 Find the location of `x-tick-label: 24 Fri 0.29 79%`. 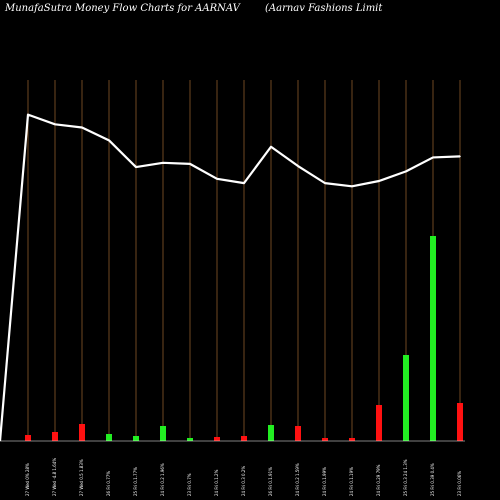

x-tick-label: 24 Fri 0.29 79% is located at coordinates (378, 480).